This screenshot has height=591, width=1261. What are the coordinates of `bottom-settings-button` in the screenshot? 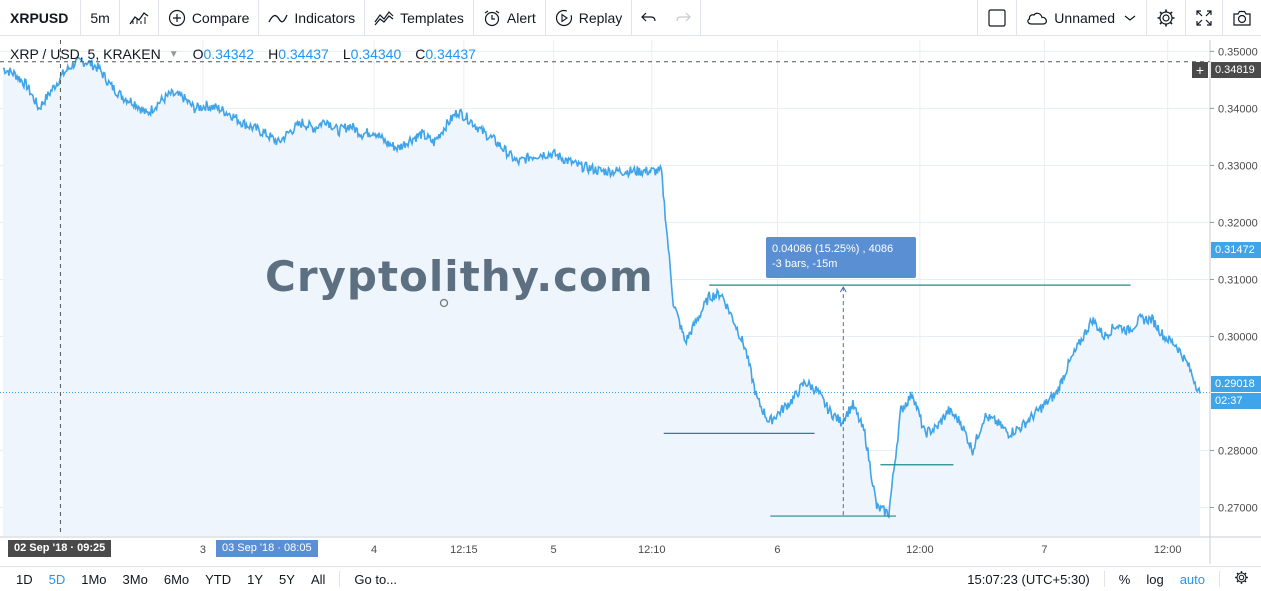 It's located at (1243, 579).